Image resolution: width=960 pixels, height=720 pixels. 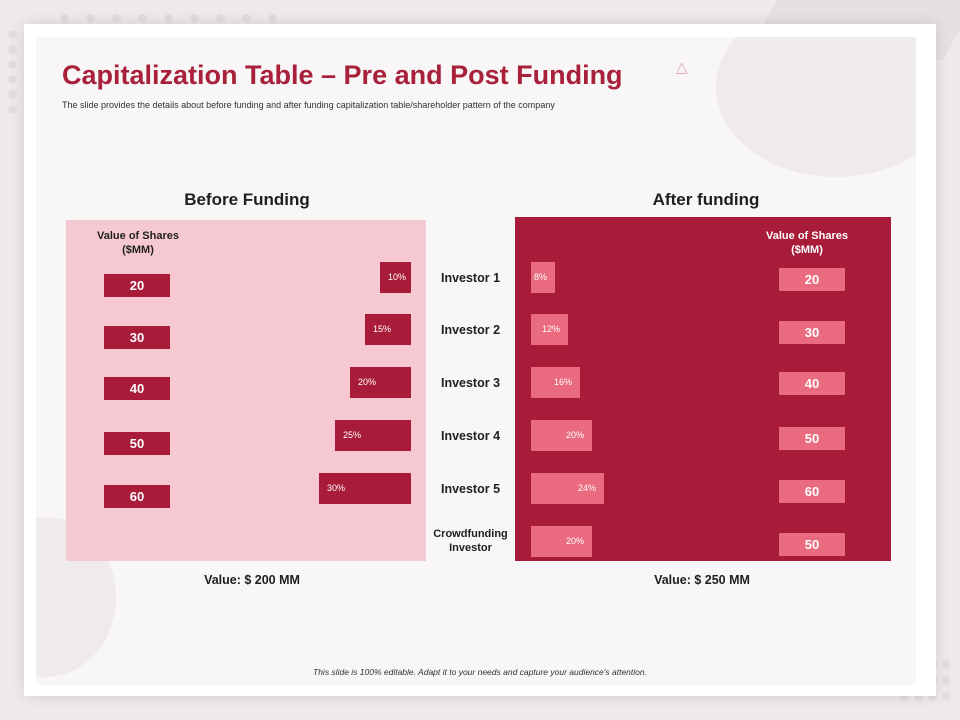 What do you see at coordinates (706, 199) in the screenshot?
I see `after-funding-heading: After funding` at bounding box center [706, 199].